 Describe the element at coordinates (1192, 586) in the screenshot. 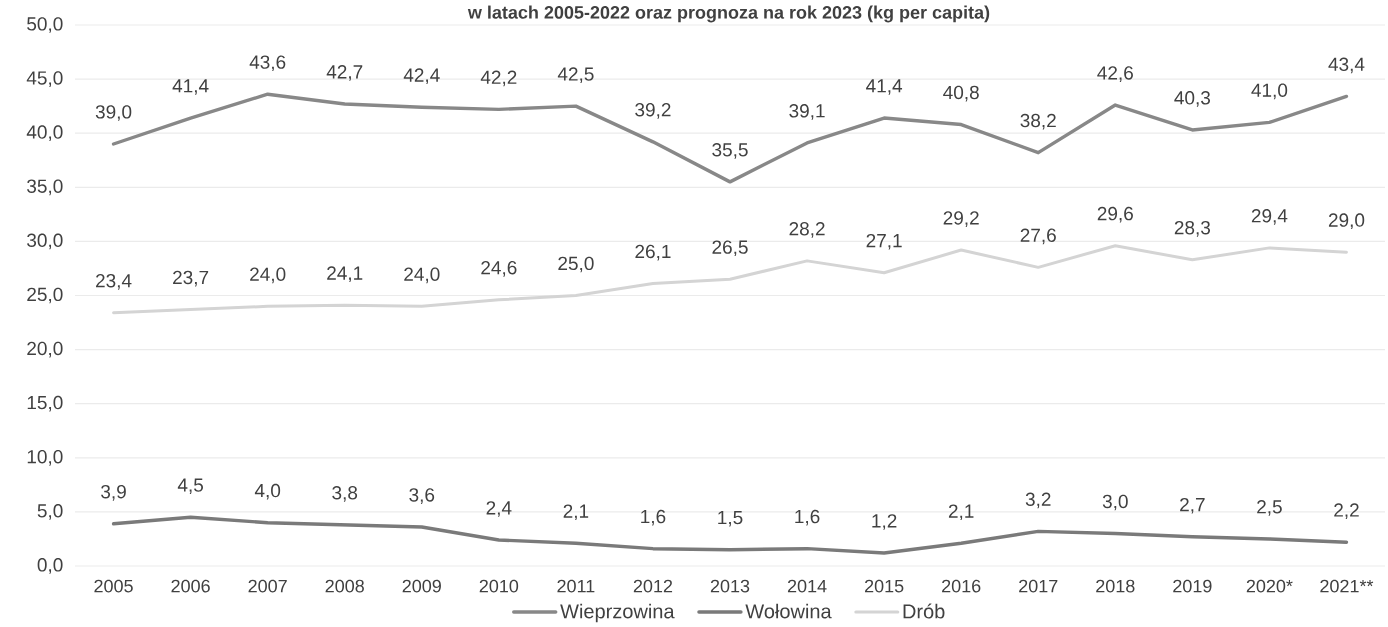

I see `x-tick-label: 2019` at that location.